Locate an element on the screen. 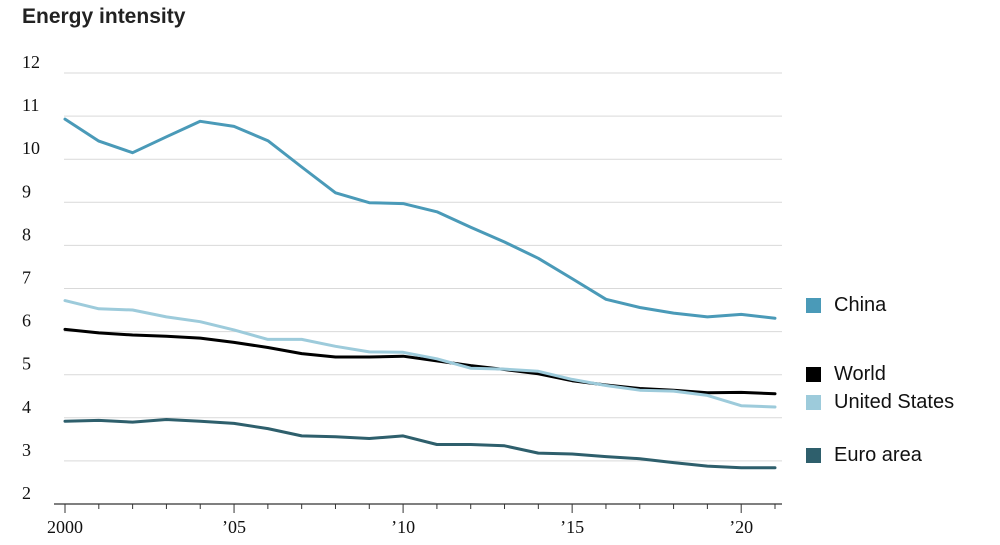 Image resolution: width=1000 pixels, height=545 pixels. y-tick-label: 8 is located at coordinates (26, 234).